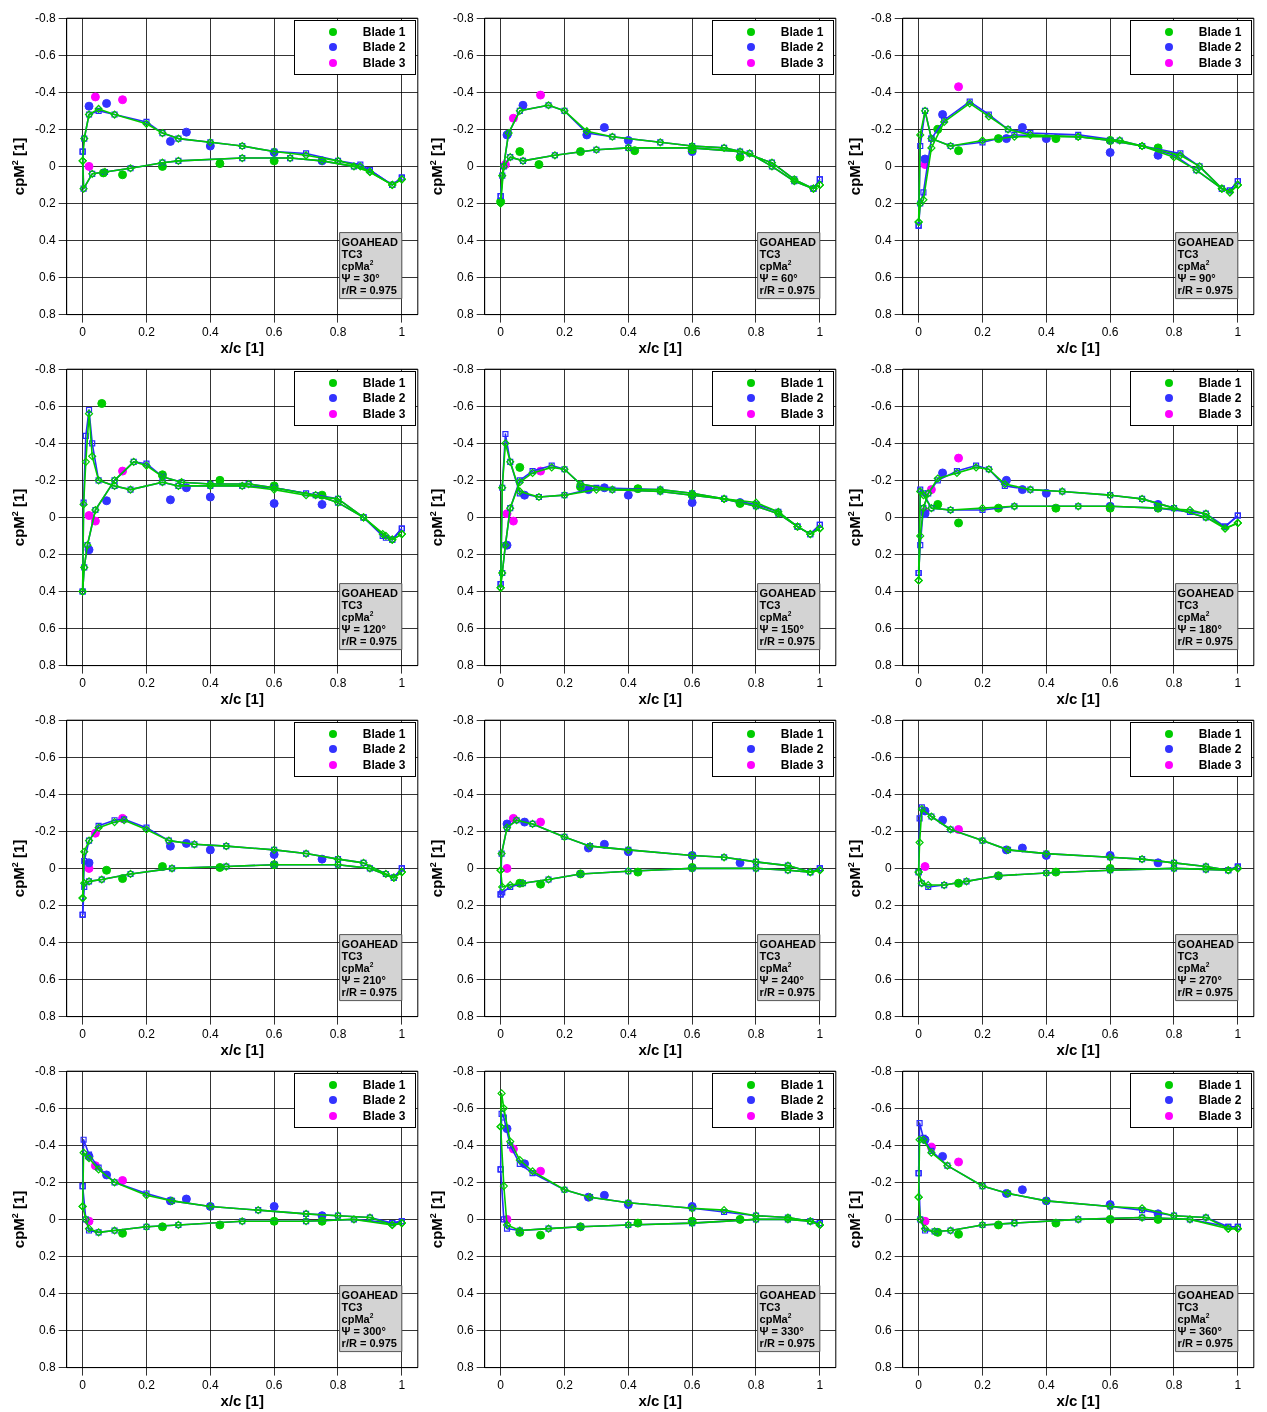 The image size is (1267, 1412). I want to click on y-tick-label: 0.6, so click(883, 1329).